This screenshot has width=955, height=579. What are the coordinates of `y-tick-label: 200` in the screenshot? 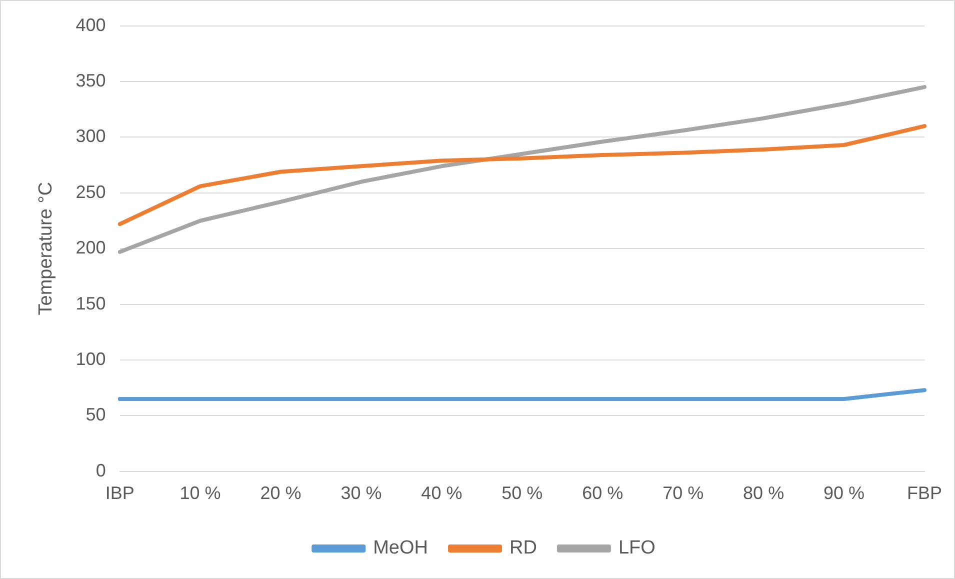 It's located at (91, 248).